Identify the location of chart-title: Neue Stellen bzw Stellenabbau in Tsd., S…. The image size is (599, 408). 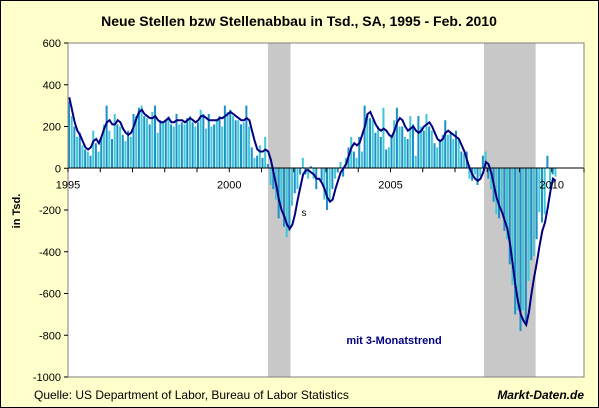
(299, 21).